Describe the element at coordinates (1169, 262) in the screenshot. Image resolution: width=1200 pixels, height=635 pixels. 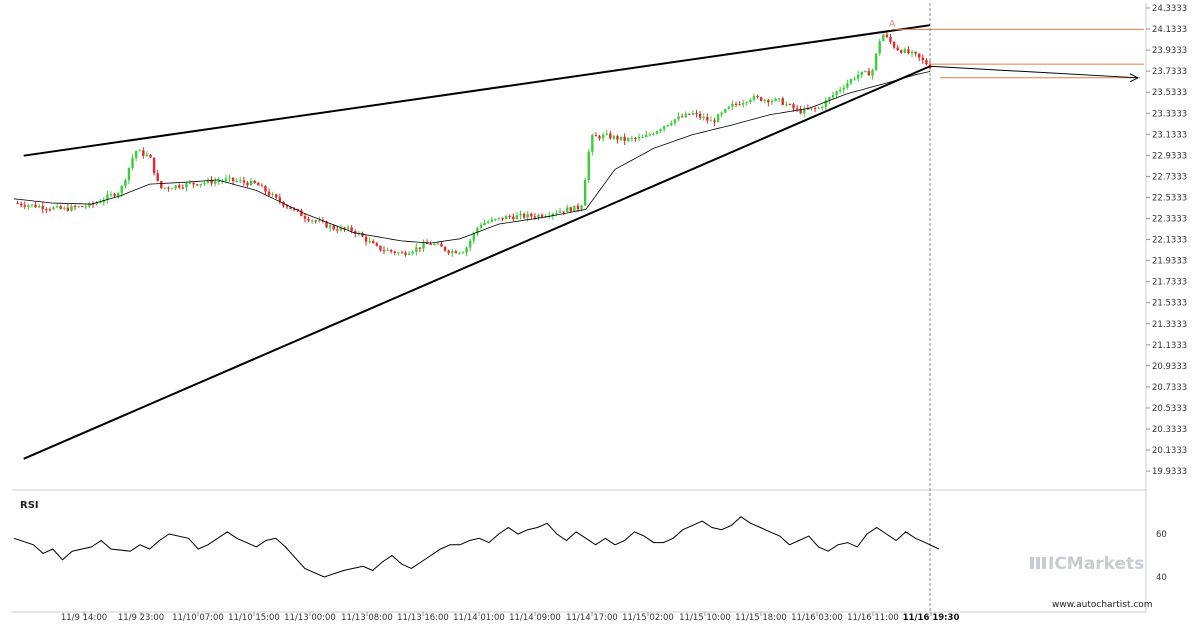
I see `y-tick-label: 21.9333` at that location.